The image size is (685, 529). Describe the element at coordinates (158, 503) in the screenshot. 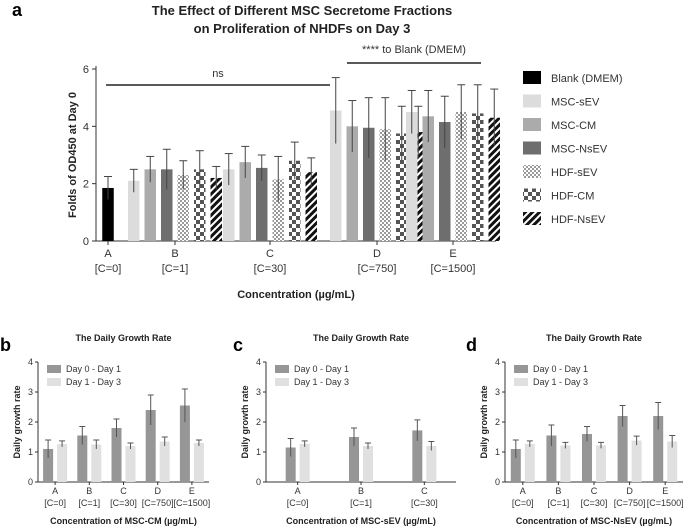

I see `x-tick-conc-b: [C=750]` at that location.